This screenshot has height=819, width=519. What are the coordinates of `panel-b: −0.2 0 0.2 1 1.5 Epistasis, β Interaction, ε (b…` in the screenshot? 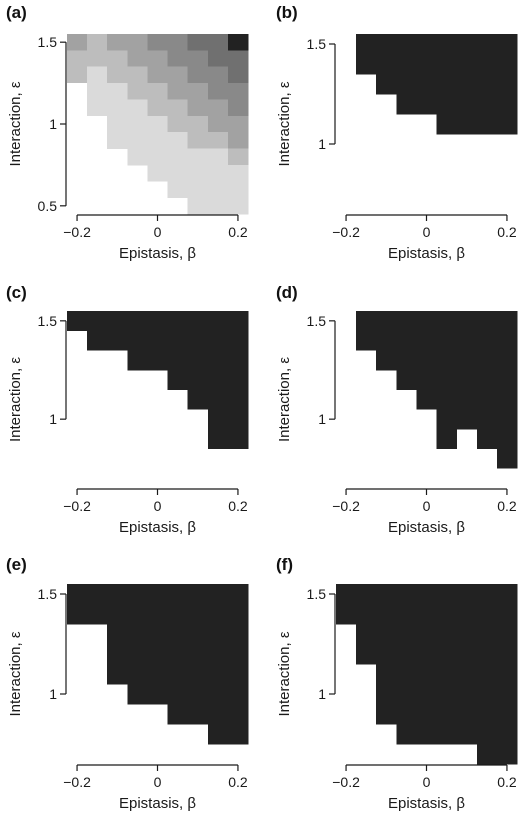 It's located at (397, 132).